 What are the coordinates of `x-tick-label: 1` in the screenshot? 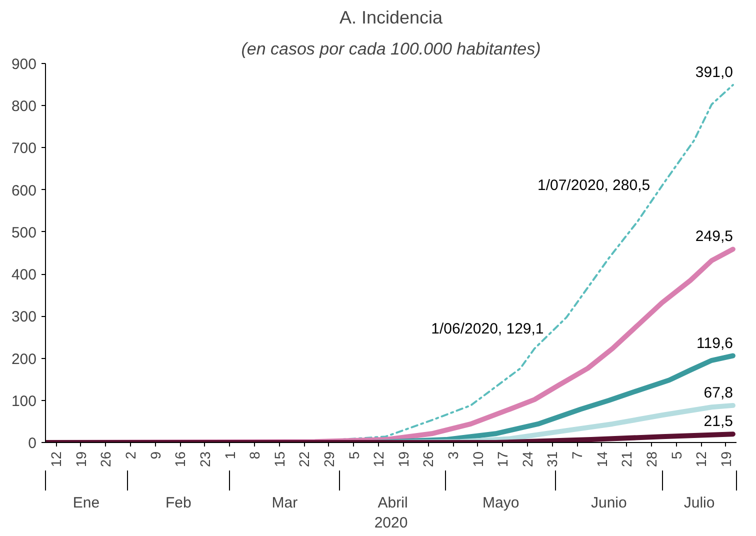 It's located at (230, 455).